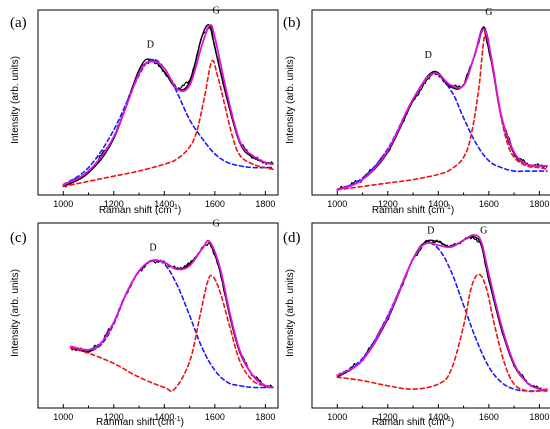  Describe the element at coordinates (18, 23) in the screenshot. I see `panel-label: (a)` at that location.